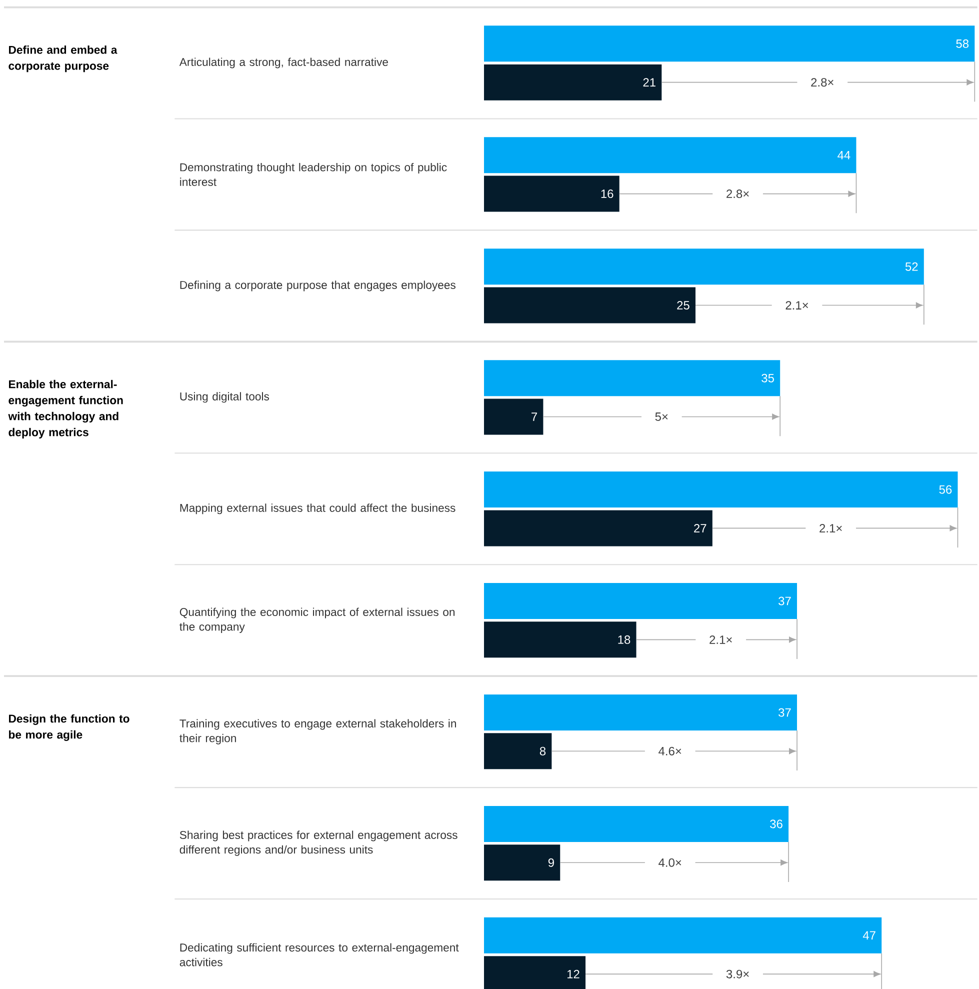 The width and height of the screenshot is (979, 989). Describe the element at coordinates (318, 731) in the screenshot. I see `y-tick-label: Training executives to engage external stakeholders in their region` at that location.